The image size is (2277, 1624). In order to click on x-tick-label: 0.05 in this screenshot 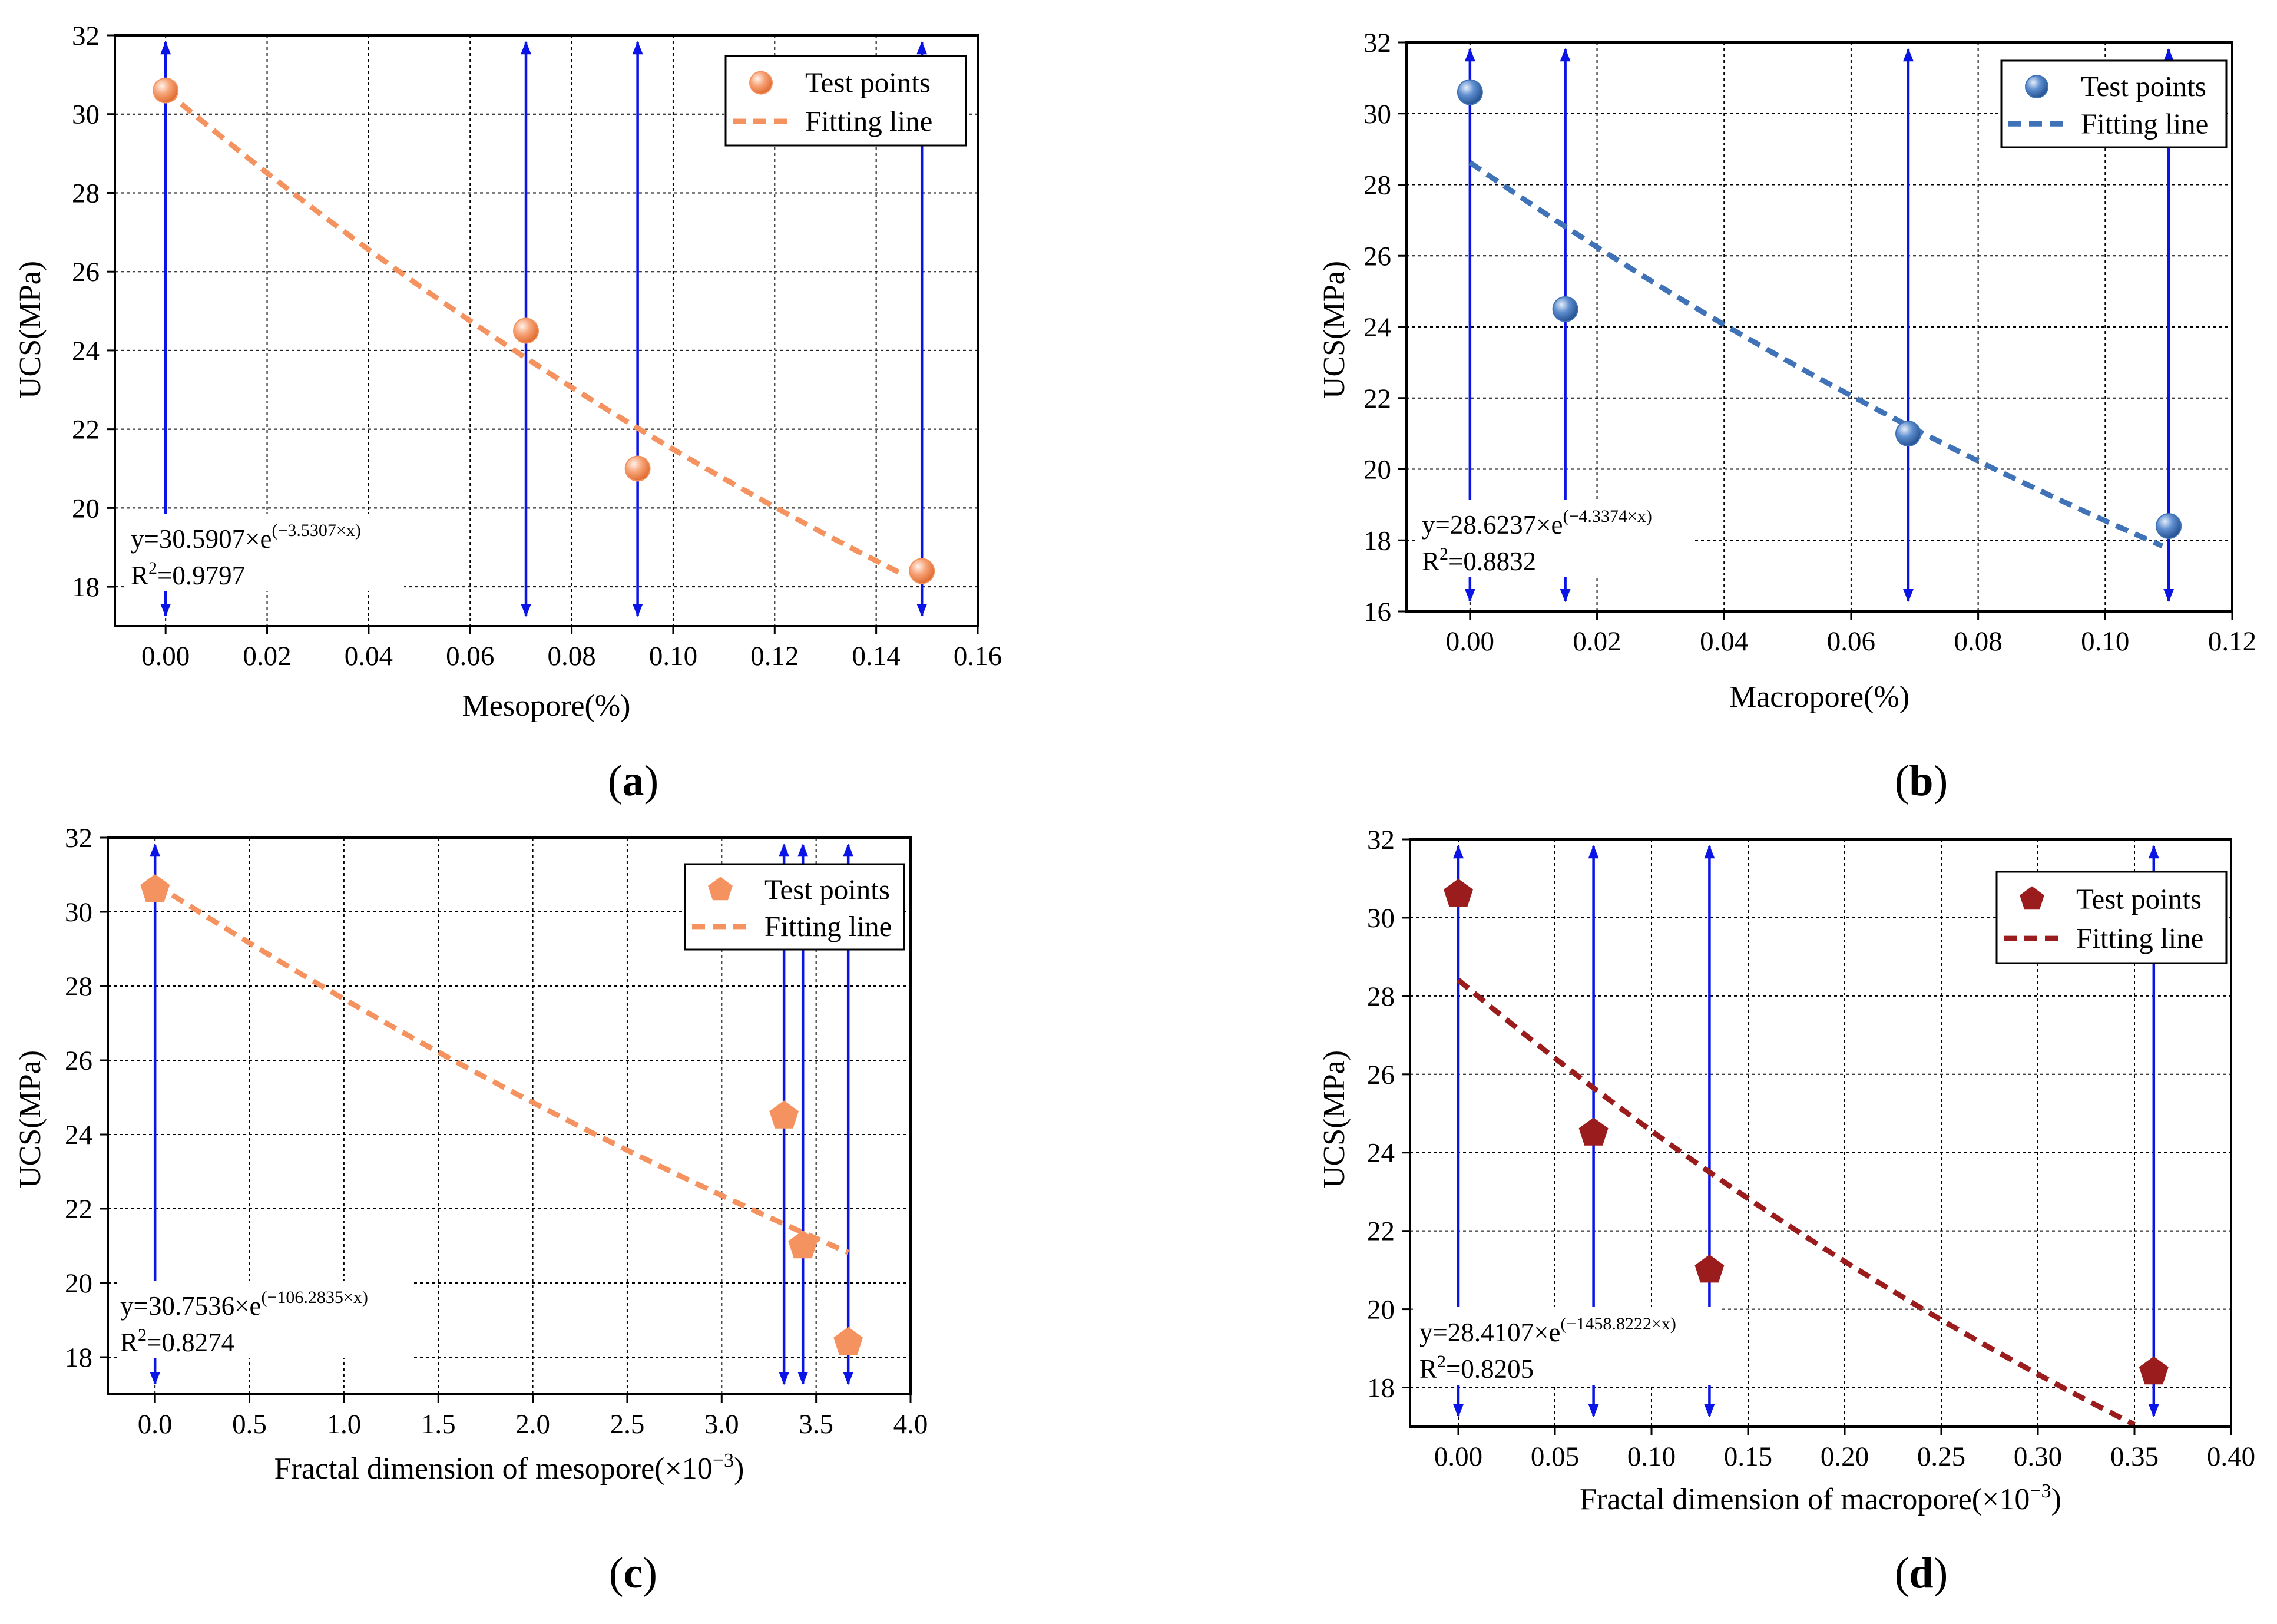, I will do `click(1555, 1457)`.